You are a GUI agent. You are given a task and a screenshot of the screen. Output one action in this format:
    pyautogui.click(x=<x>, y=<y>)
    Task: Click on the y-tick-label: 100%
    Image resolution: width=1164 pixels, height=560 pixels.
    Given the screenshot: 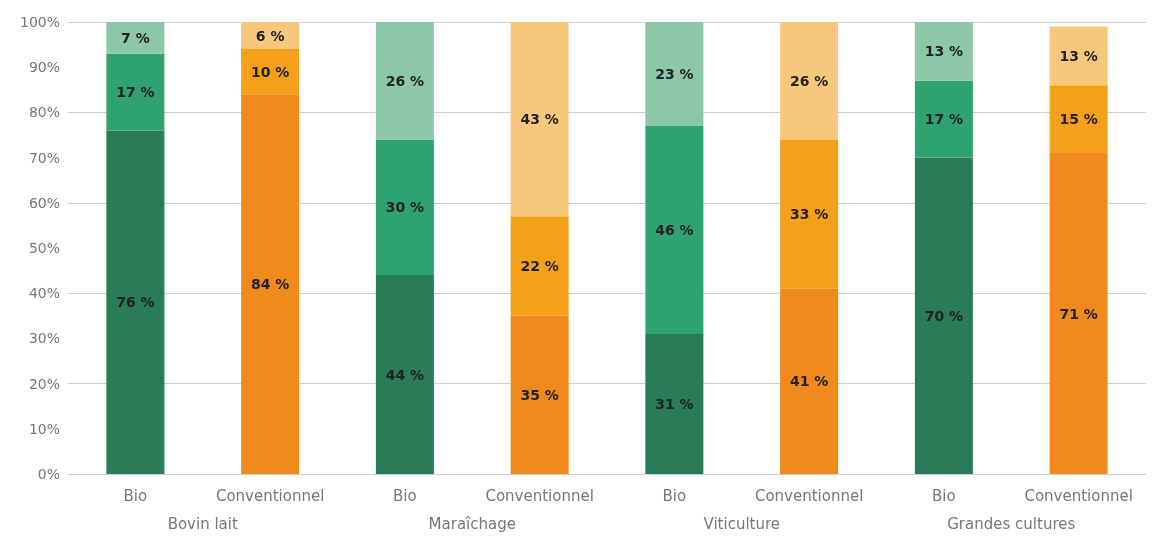 What is the action you would take?
    pyautogui.click(x=39, y=22)
    